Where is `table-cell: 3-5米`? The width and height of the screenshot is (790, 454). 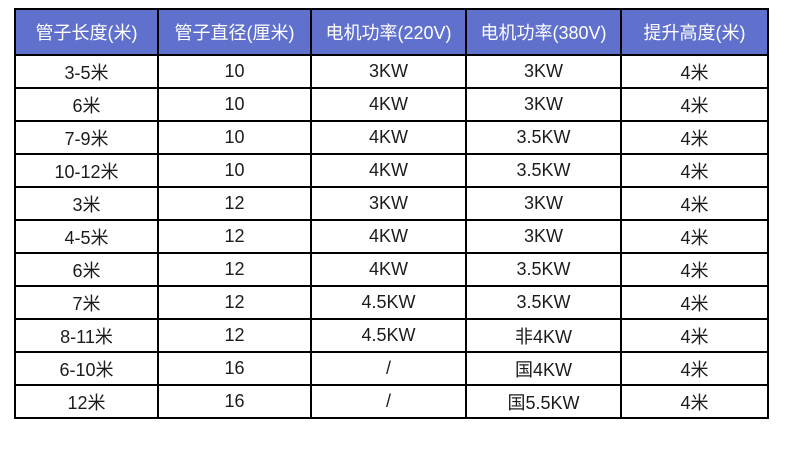 table-cell: 3-5米 is located at coordinates (86, 71).